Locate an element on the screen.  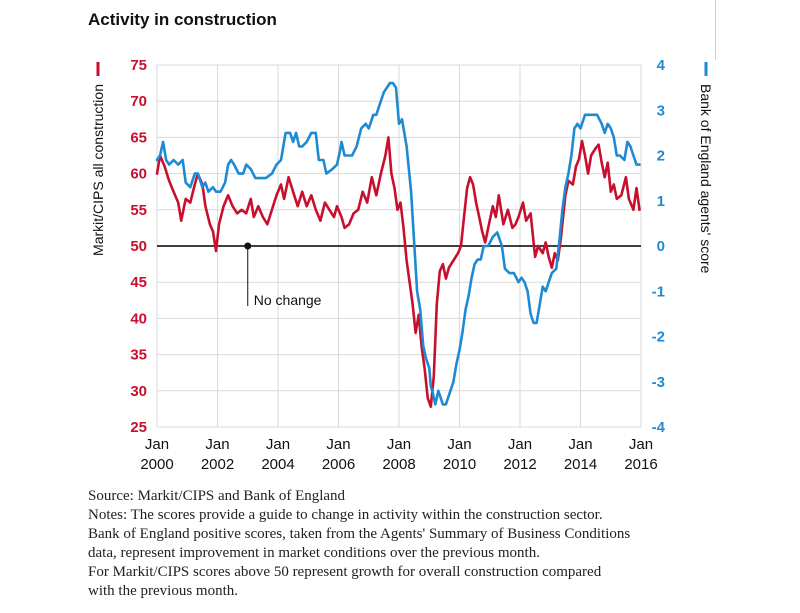
x-tick-year: 2014 is located at coordinates (580, 464).